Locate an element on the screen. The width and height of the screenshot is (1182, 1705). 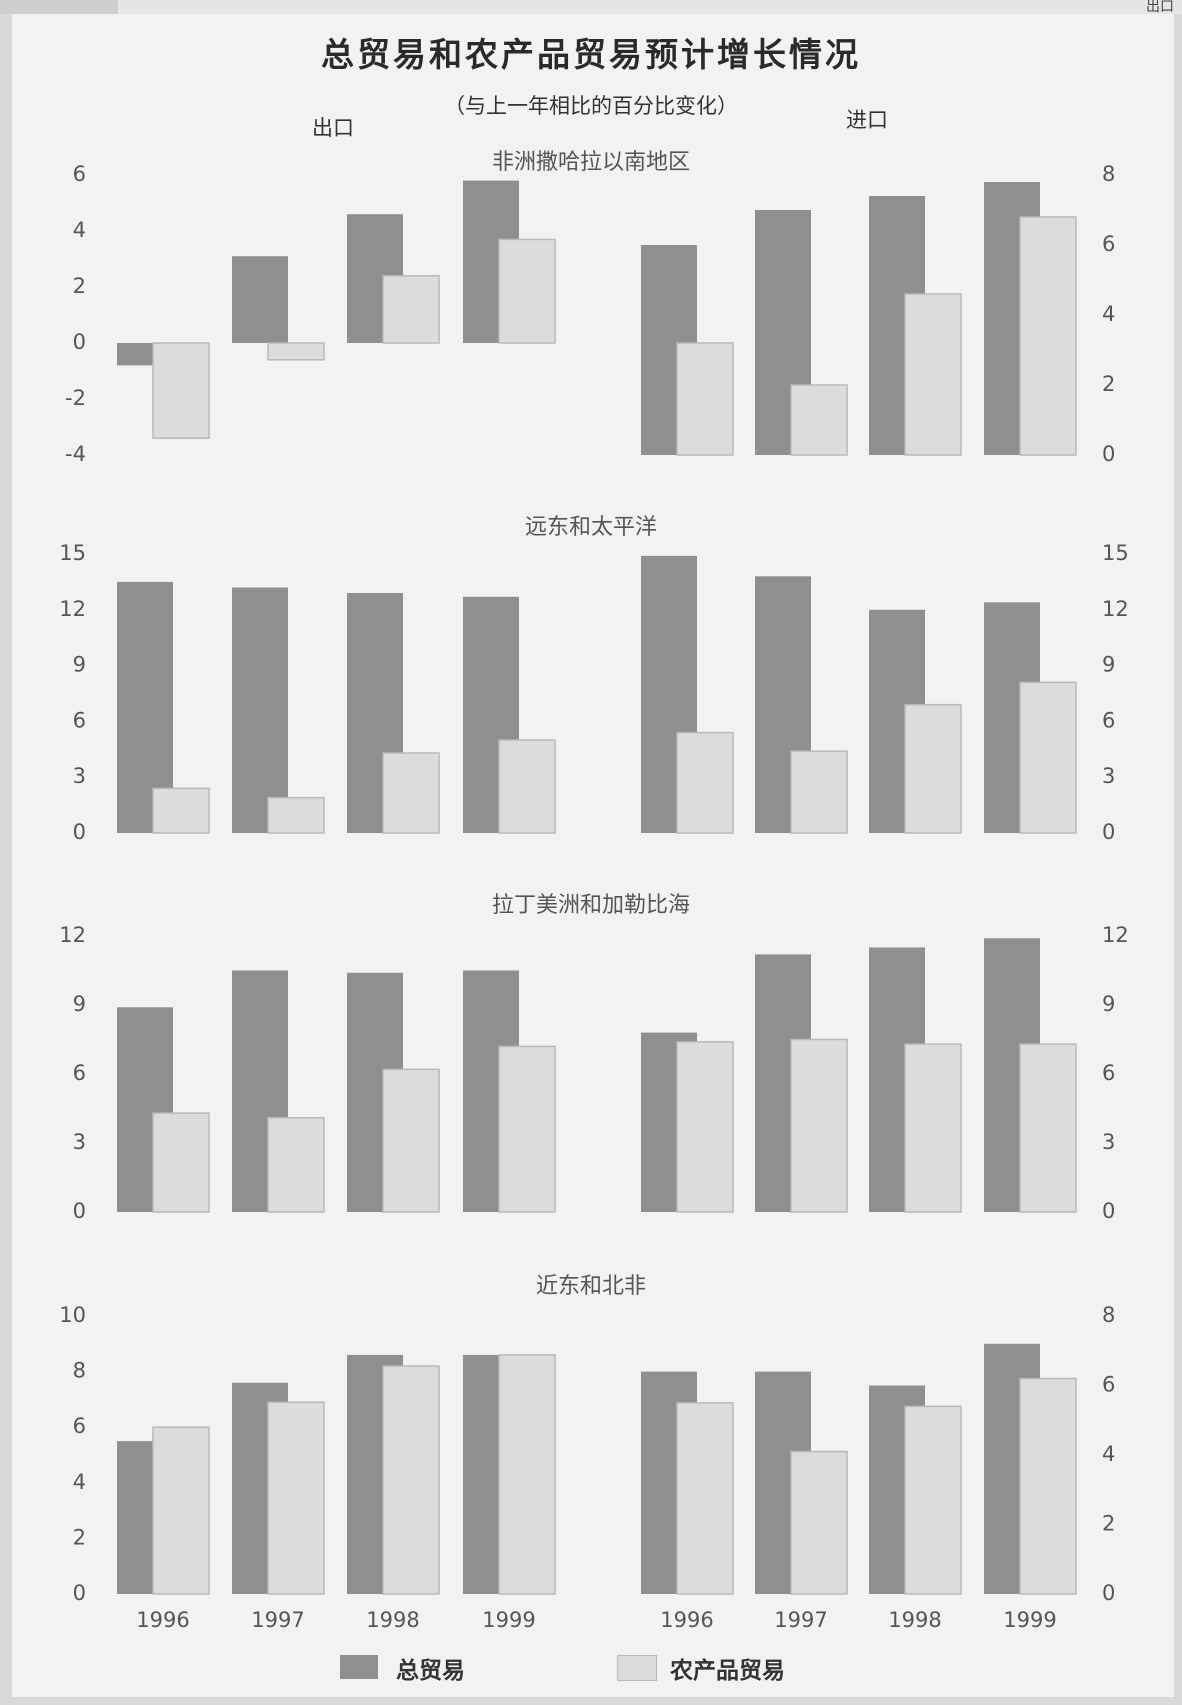
chart-title: 总贸易和农产品贸易预计增长情况 is located at coordinates (591, 54).